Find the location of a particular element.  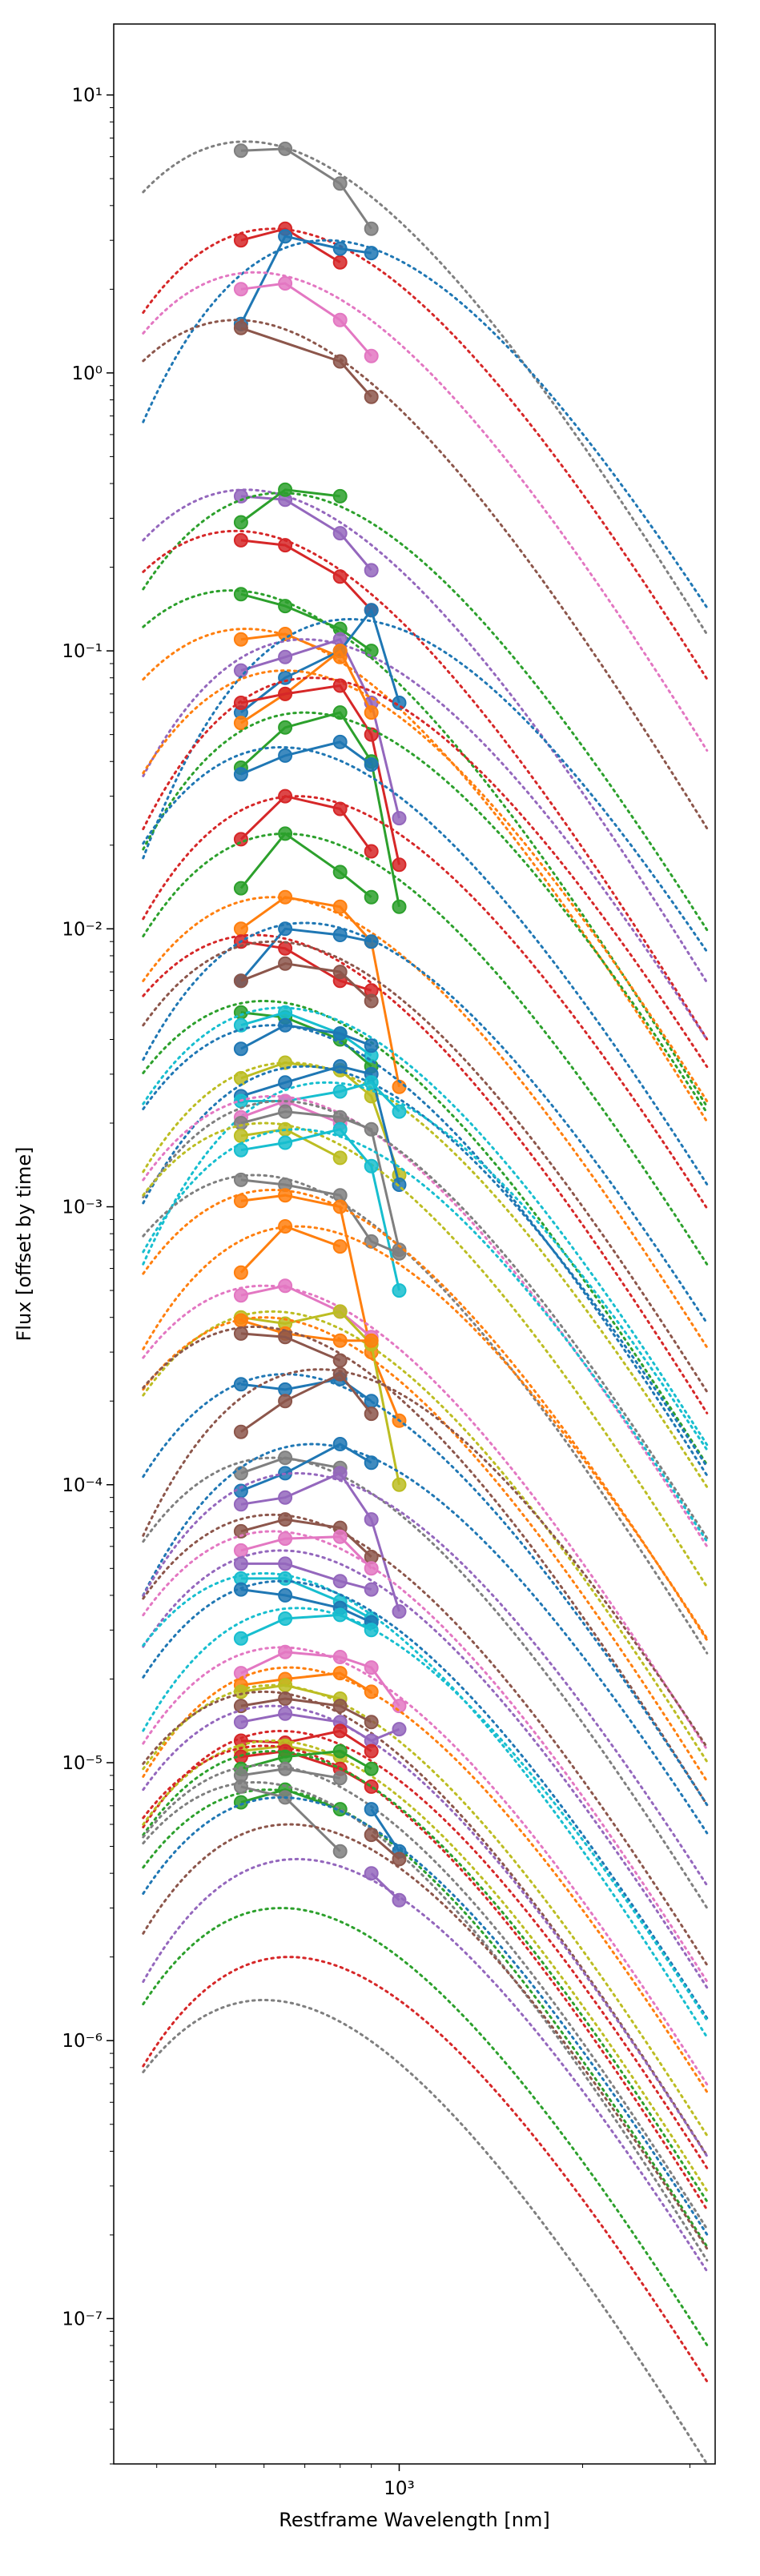

y-tick-label: 10¹ is located at coordinates (87, 96).